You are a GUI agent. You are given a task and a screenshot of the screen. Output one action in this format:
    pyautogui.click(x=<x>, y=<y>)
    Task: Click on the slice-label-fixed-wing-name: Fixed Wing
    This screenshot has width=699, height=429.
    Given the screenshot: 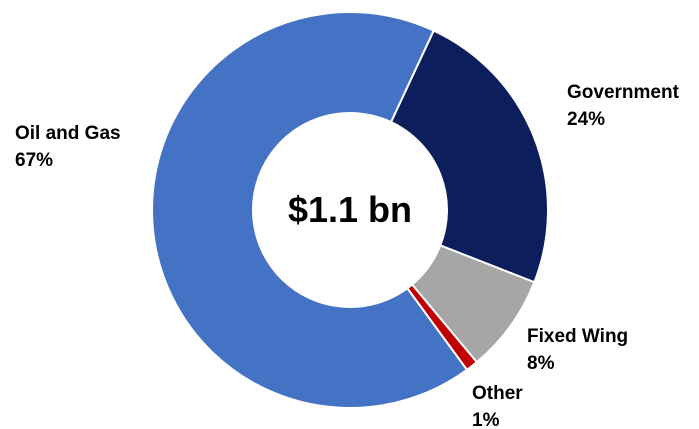 What is the action you would take?
    pyautogui.click(x=577, y=336)
    